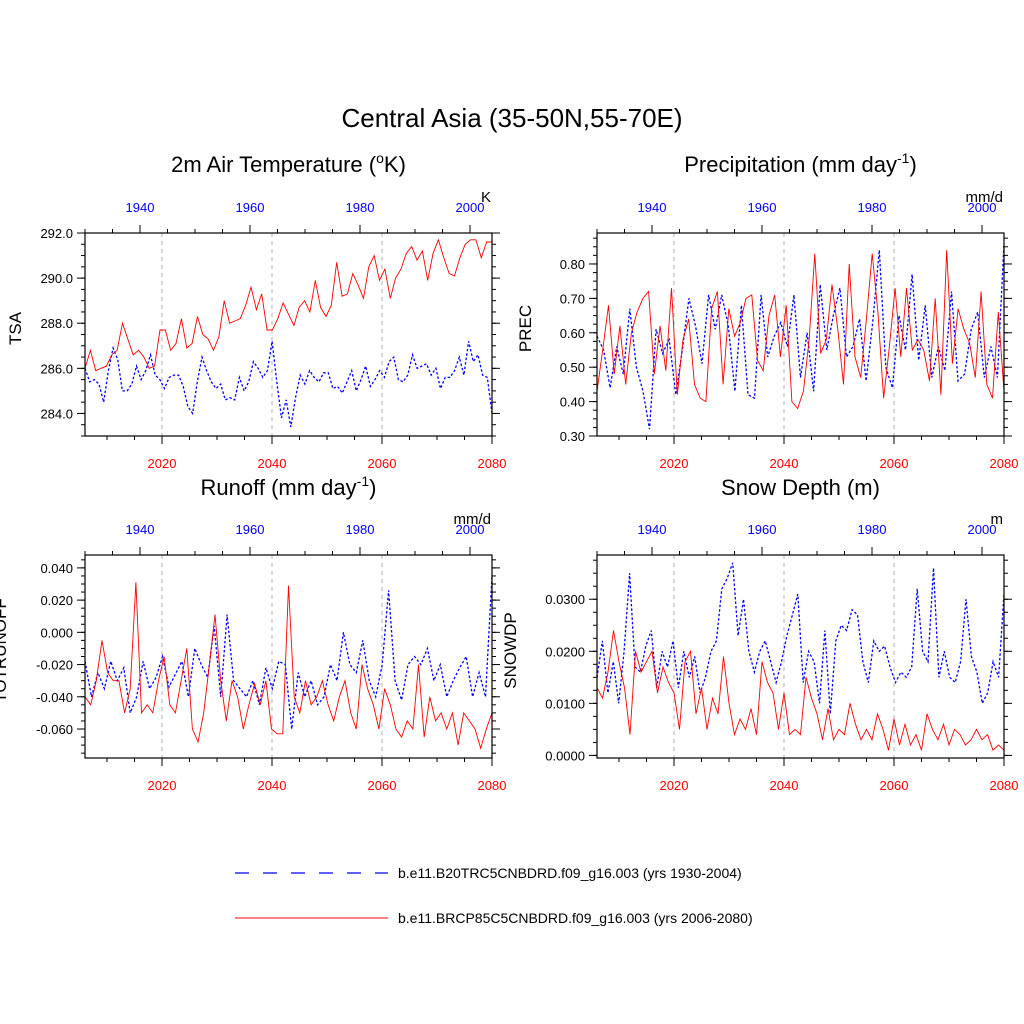 The width and height of the screenshot is (1024, 1024). I want to click on y-tick-label: 0.0200, so click(565, 651).